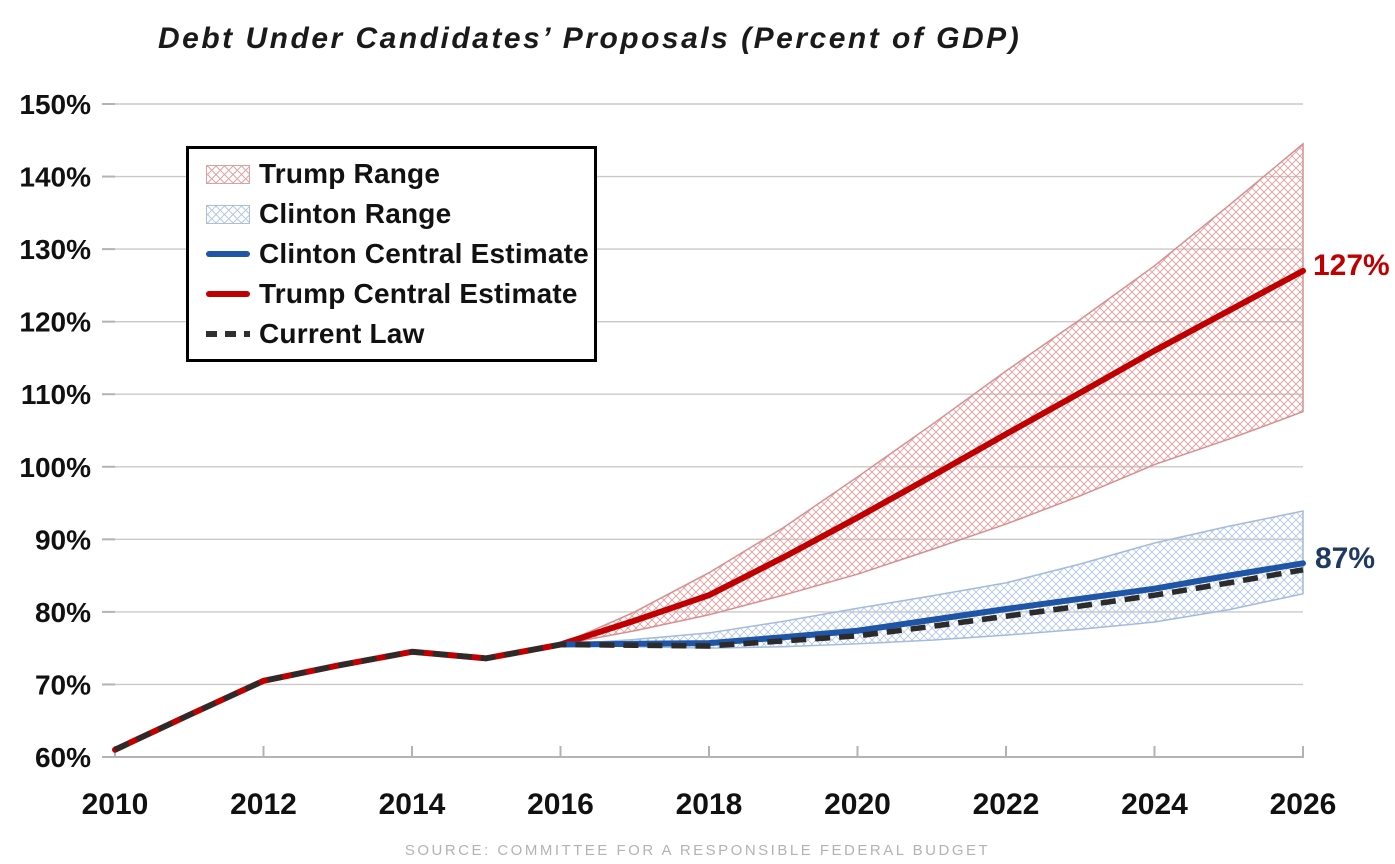 The width and height of the screenshot is (1395, 864). I want to click on svg-text: 2024, so click(1154, 804).